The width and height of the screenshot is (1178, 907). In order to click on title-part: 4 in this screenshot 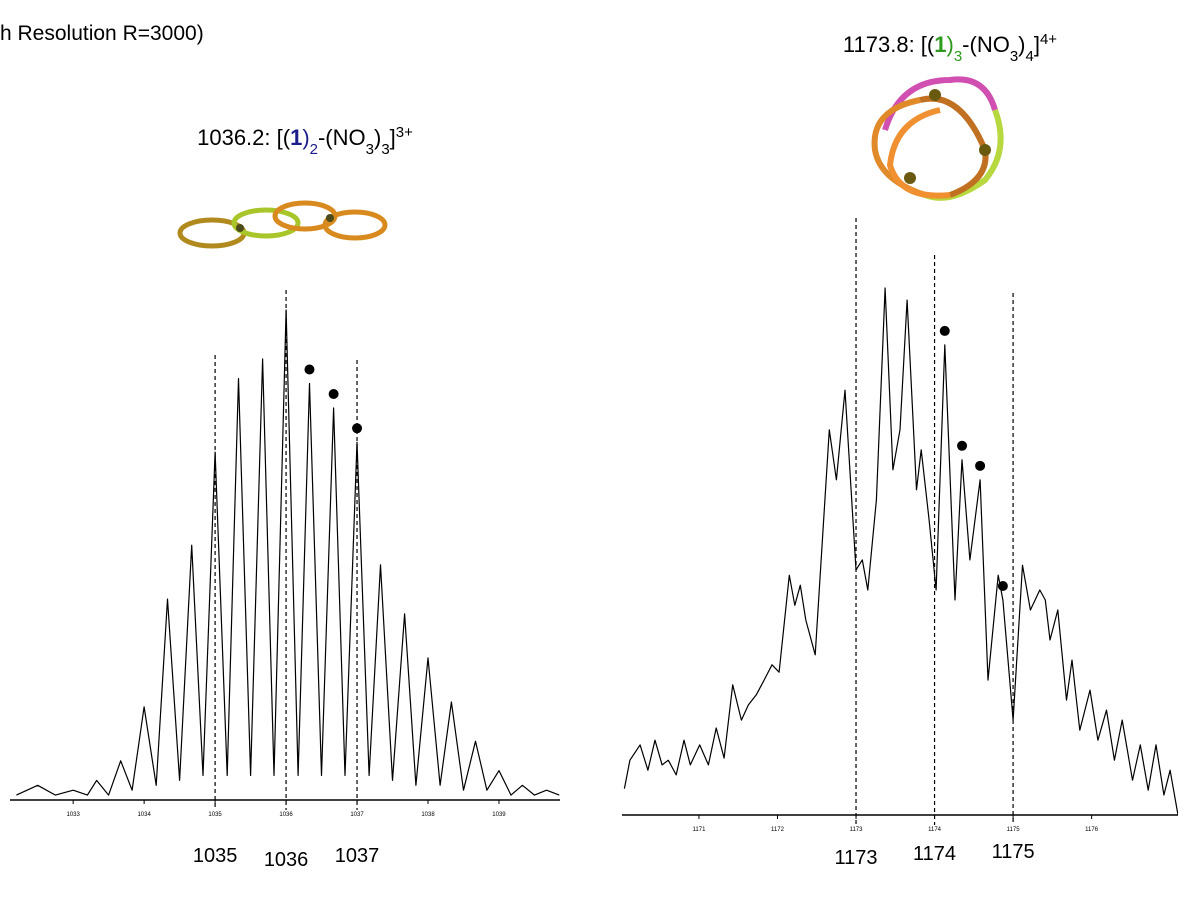, I will do `click(1030, 56)`.